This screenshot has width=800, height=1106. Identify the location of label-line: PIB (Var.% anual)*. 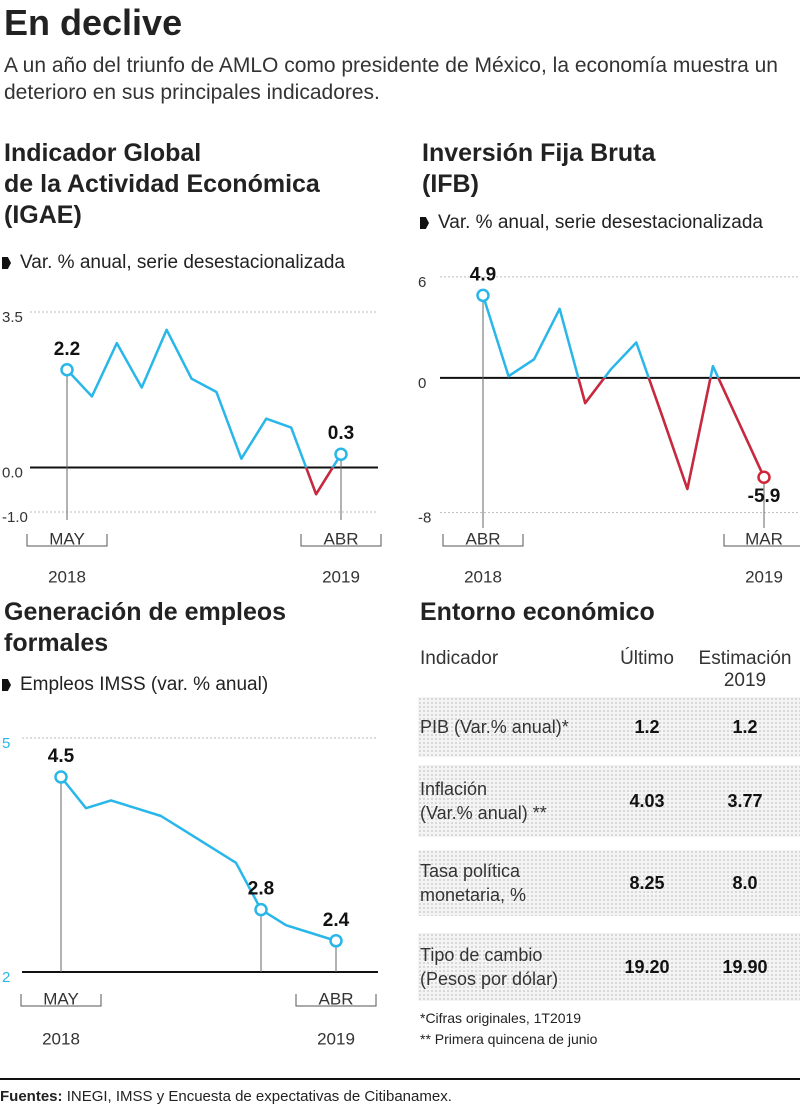
(494, 727).